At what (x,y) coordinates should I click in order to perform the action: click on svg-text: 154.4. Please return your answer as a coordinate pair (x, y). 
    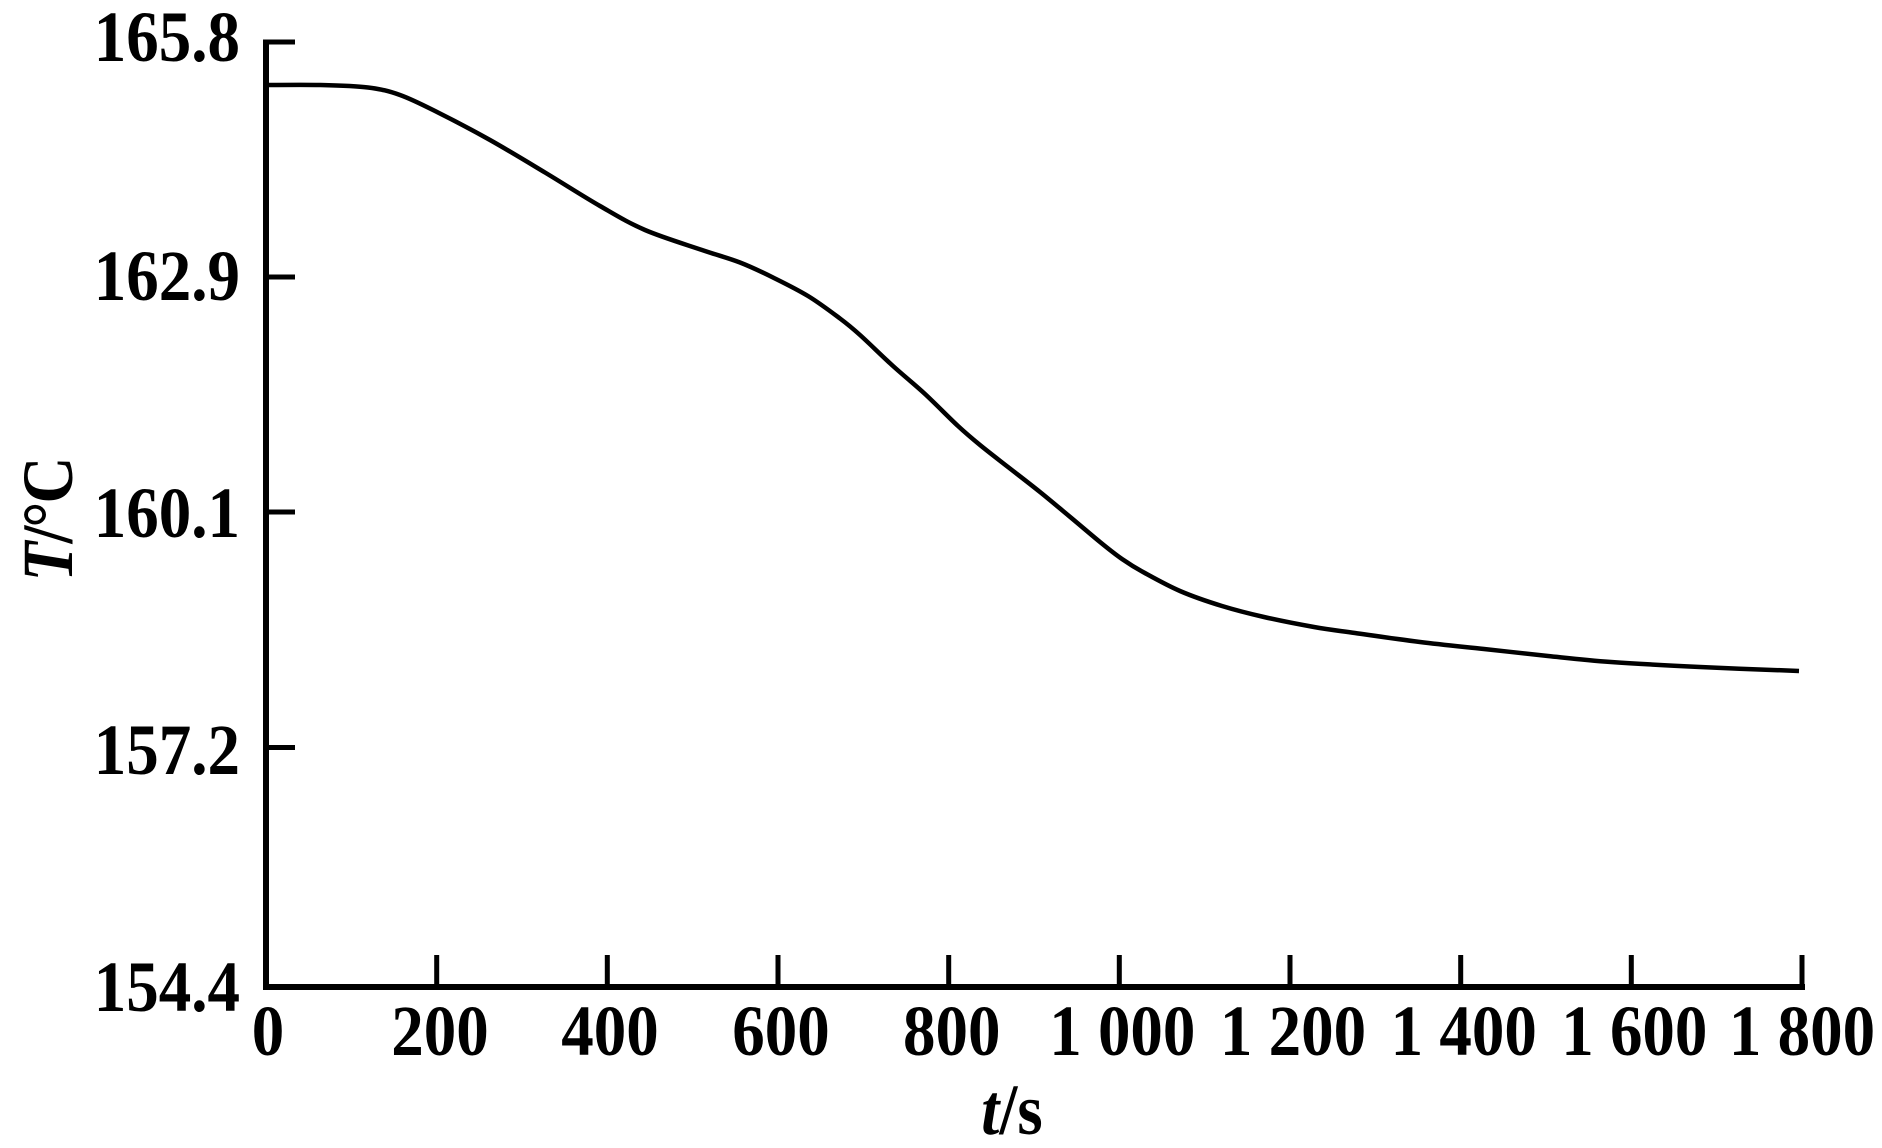
    Looking at the image, I should click on (167, 987).